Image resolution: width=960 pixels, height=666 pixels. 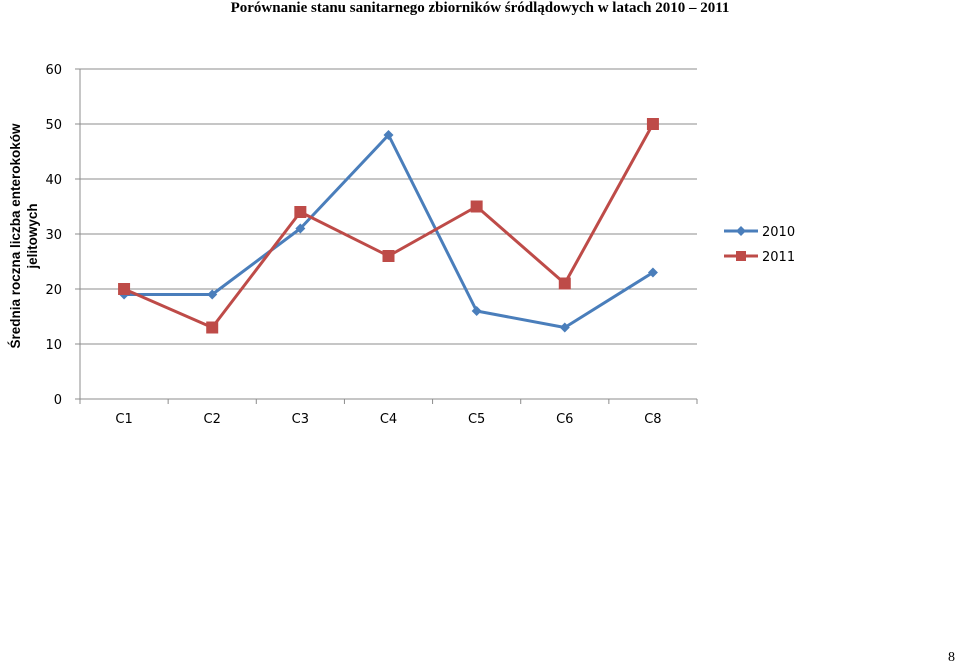 I want to click on y-tick-label: 40, so click(x=53, y=180).